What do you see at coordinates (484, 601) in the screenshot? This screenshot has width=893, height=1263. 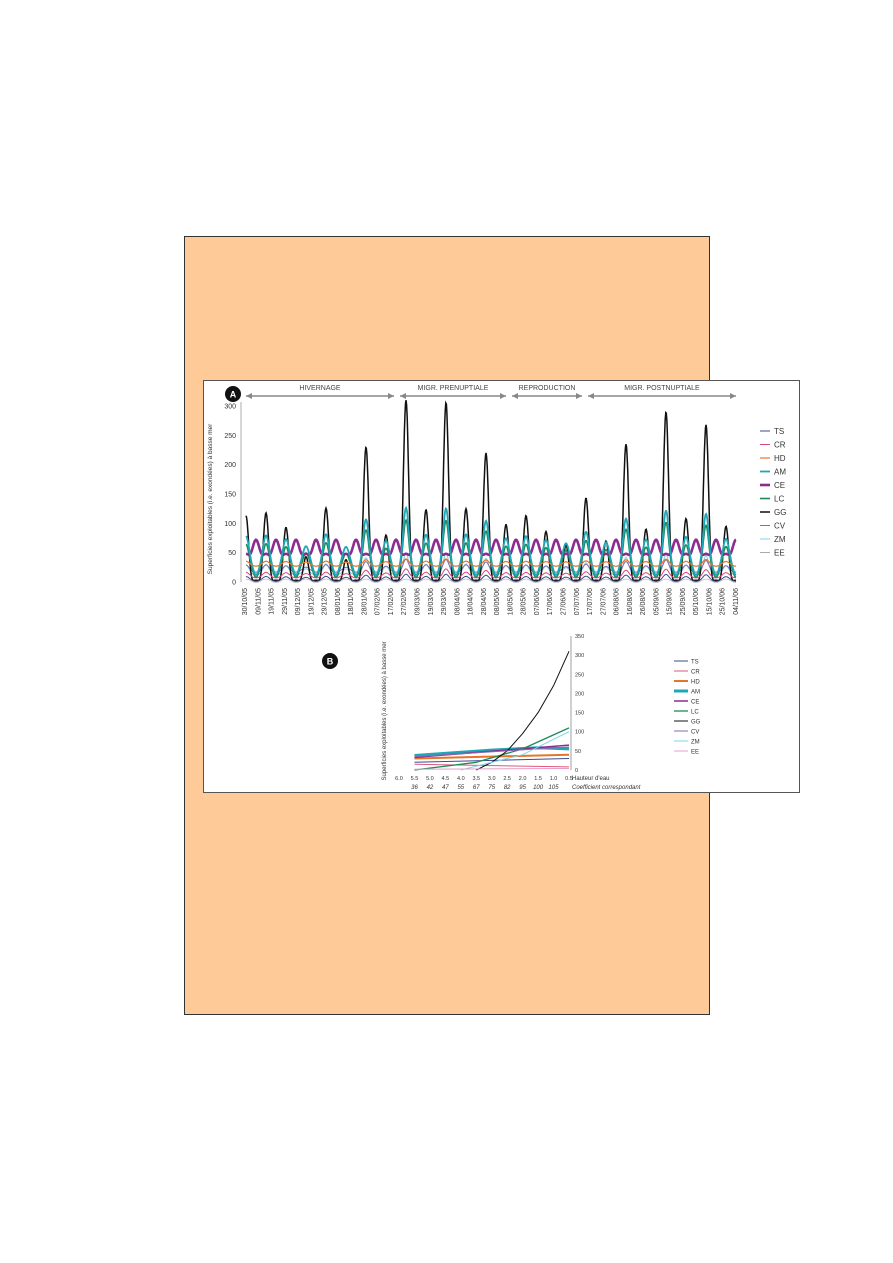 I see `x-tick-label: 28/04/06` at bounding box center [484, 601].